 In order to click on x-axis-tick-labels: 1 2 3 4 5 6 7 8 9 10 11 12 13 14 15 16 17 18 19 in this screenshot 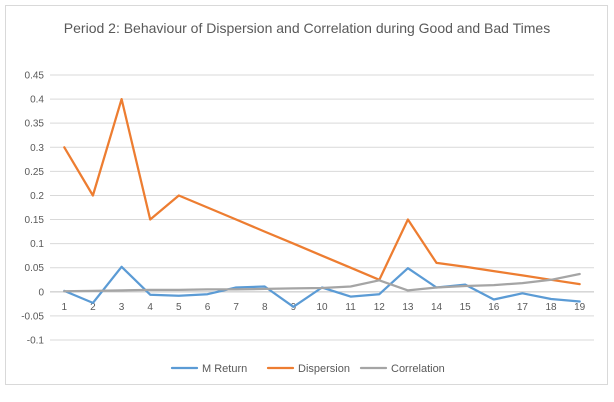, I will do `click(324, 307)`.